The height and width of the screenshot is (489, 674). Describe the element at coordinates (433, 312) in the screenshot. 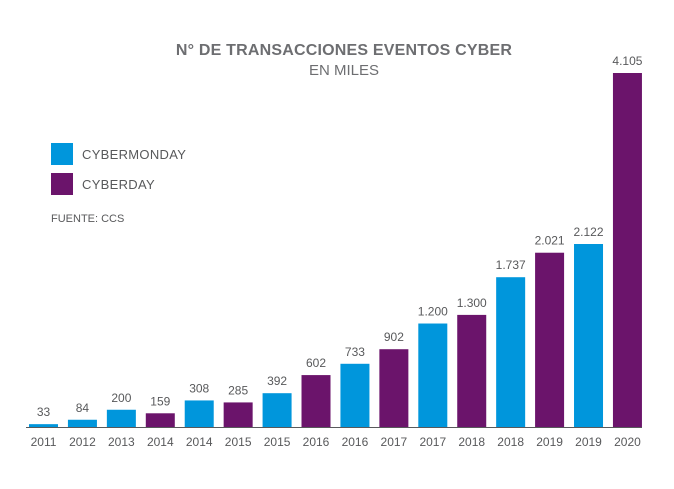

I see `data-label-10: 1.200` at that location.